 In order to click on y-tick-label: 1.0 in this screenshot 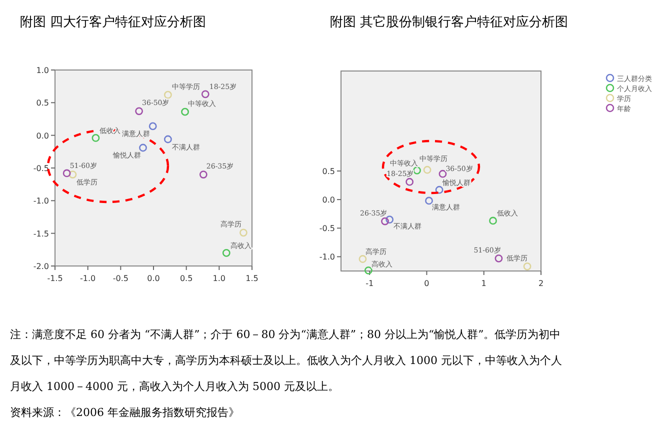, I will do `click(42, 70)`.